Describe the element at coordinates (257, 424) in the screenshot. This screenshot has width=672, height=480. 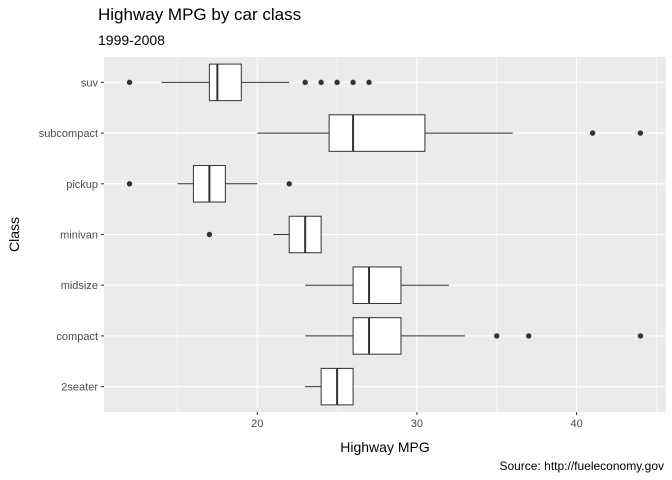
I see `x-tick-label: 20` at that location.